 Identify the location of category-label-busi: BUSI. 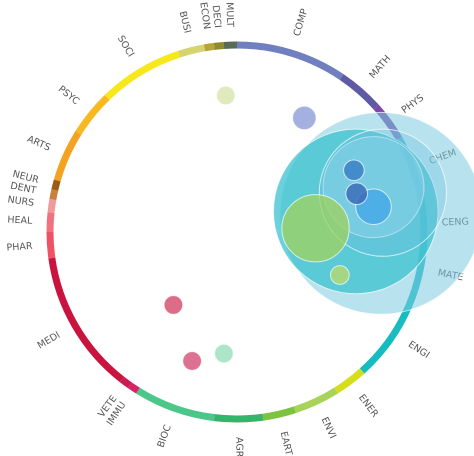
(185, 22).